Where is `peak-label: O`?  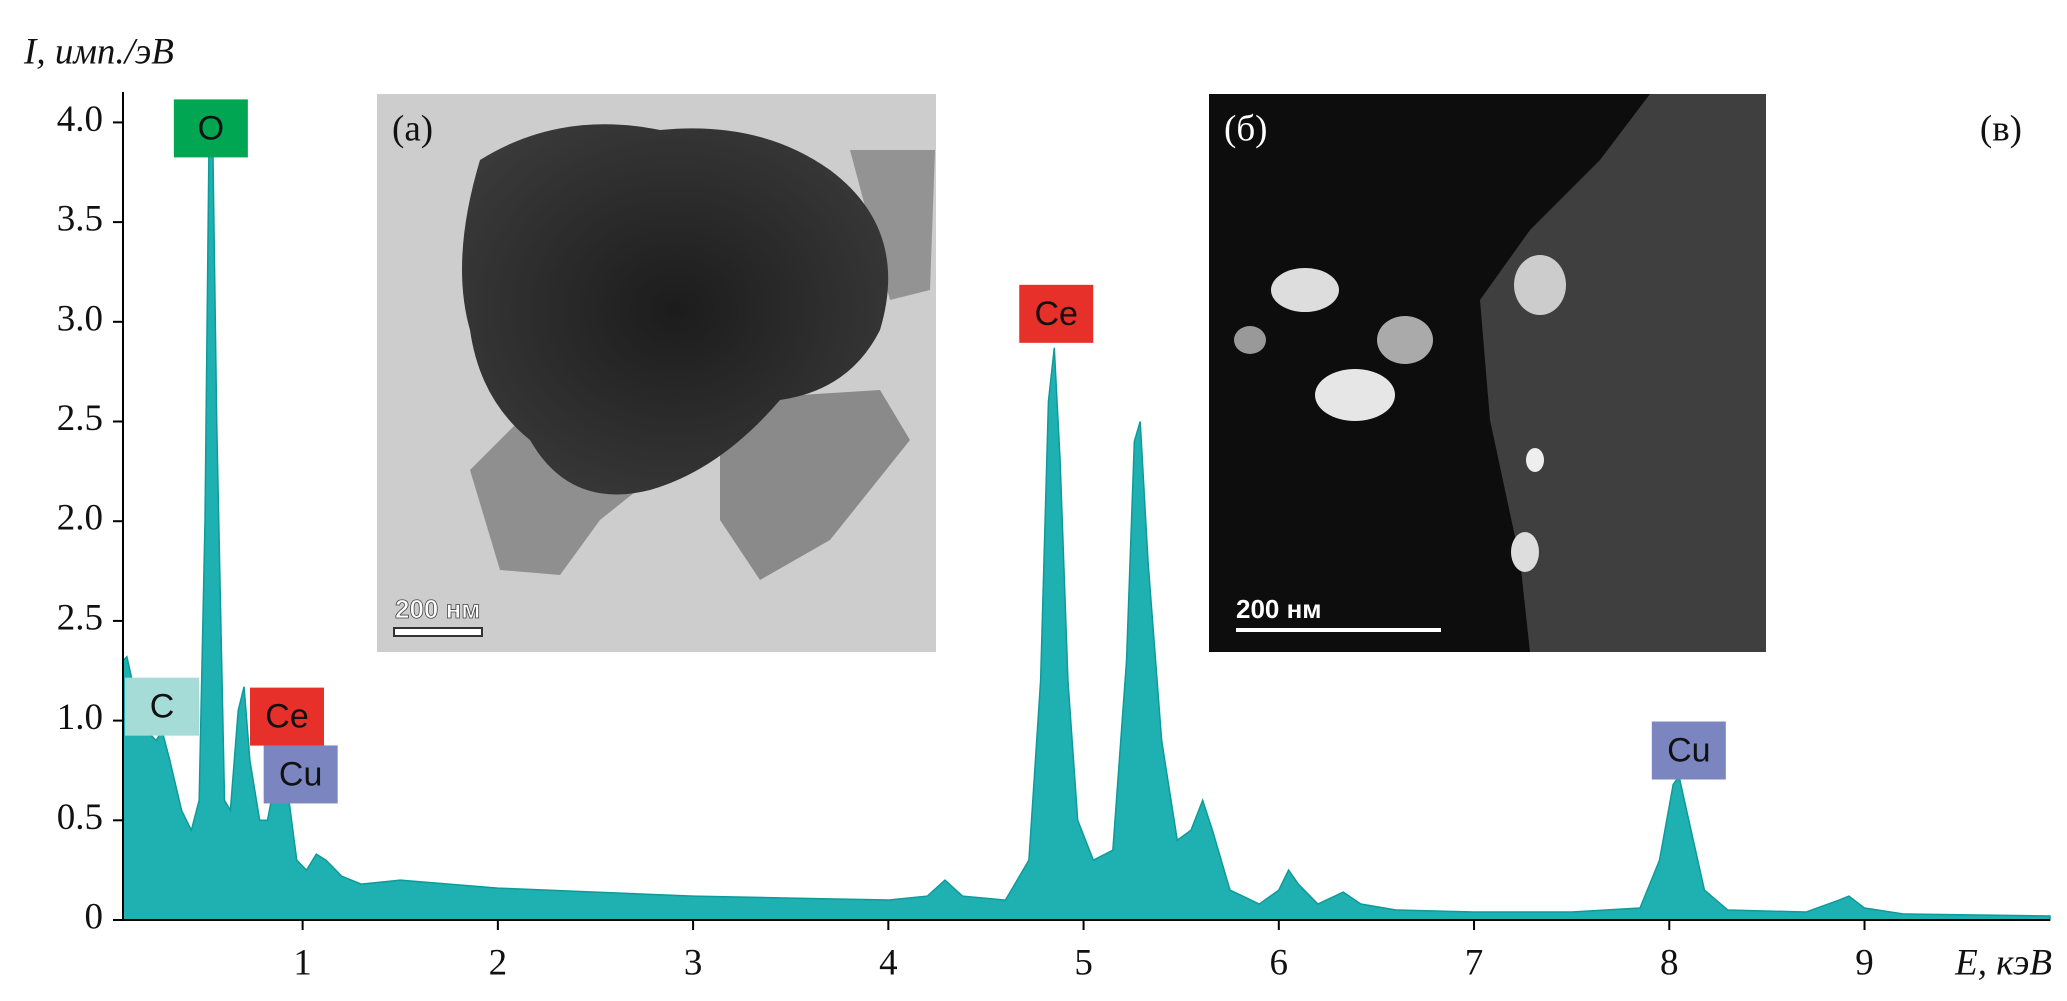
peak-label: O is located at coordinates (211, 128).